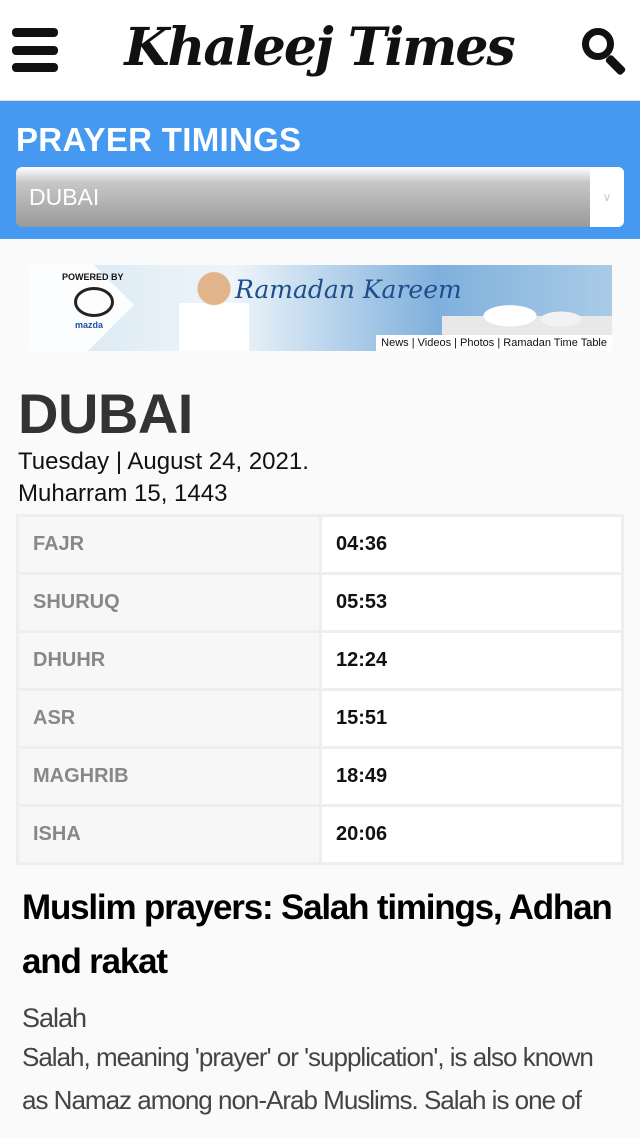 The width and height of the screenshot is (640, 1138). Describe the element at coordinates (471, 660) in the screenshot. I see `prayer-time: 12:24` at that location.